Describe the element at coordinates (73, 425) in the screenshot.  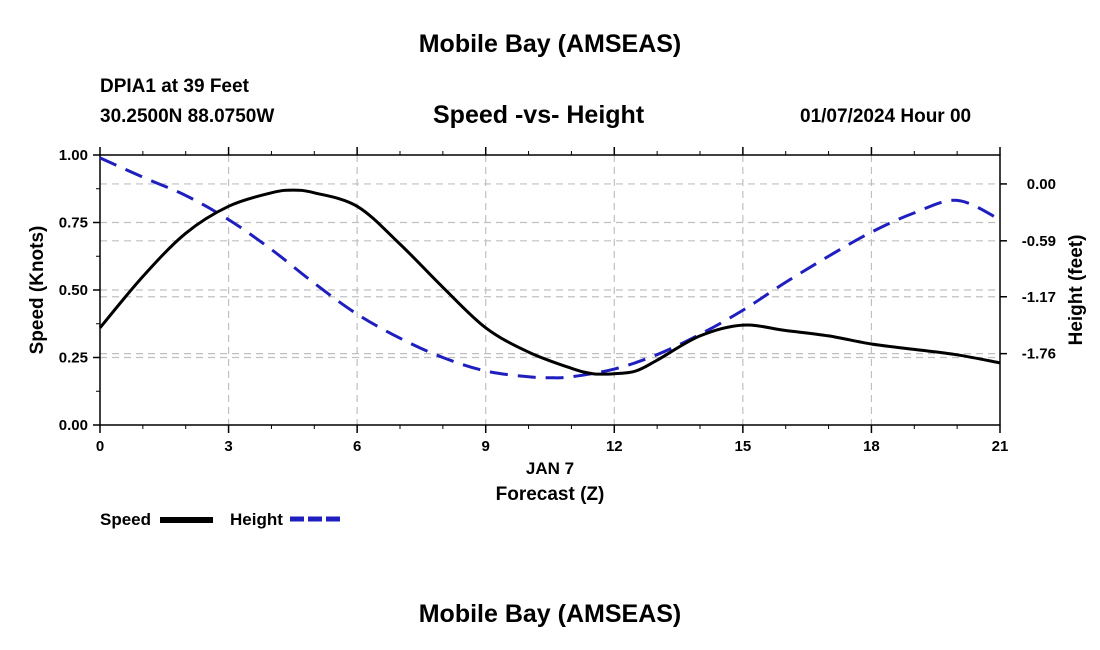
I see `y-tick-label: 0.00` at that location.